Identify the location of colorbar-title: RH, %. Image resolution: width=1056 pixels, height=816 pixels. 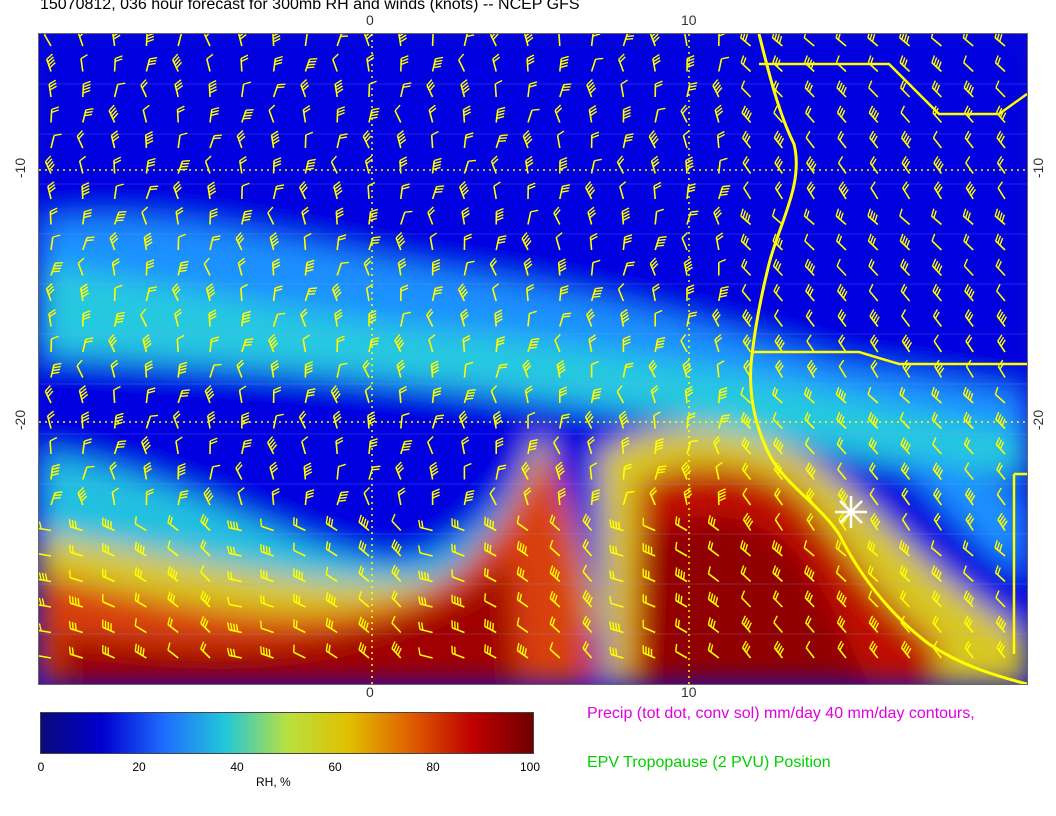
(273, 782).